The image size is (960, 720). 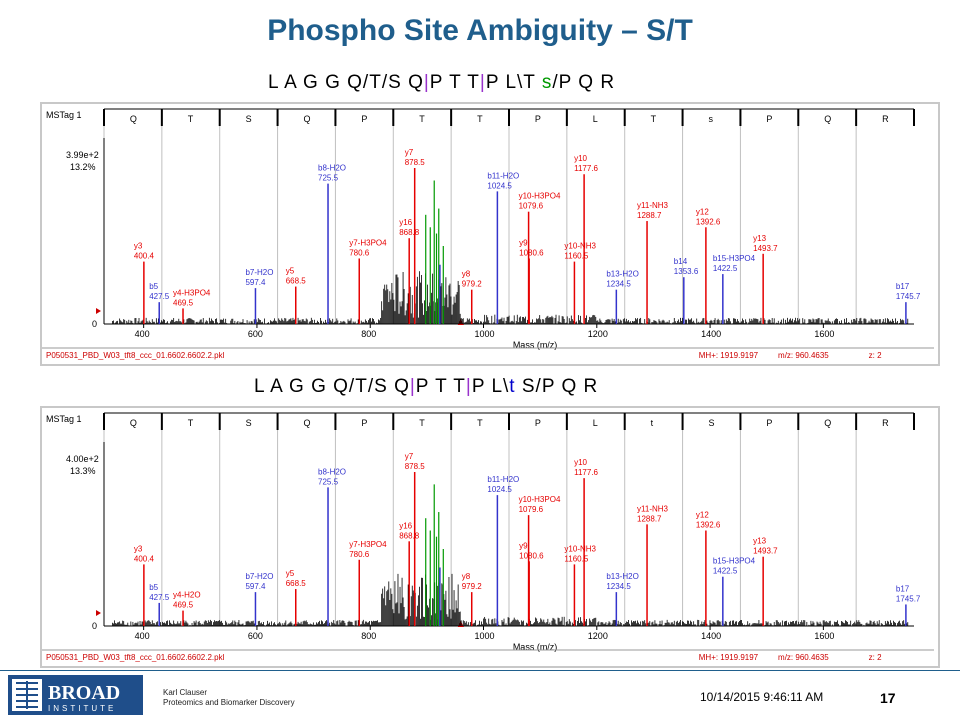 What do you see at coordinates (142, 334) in the screenshot?
I see `x-tick-label: 400` at bounding box center [142, 334].